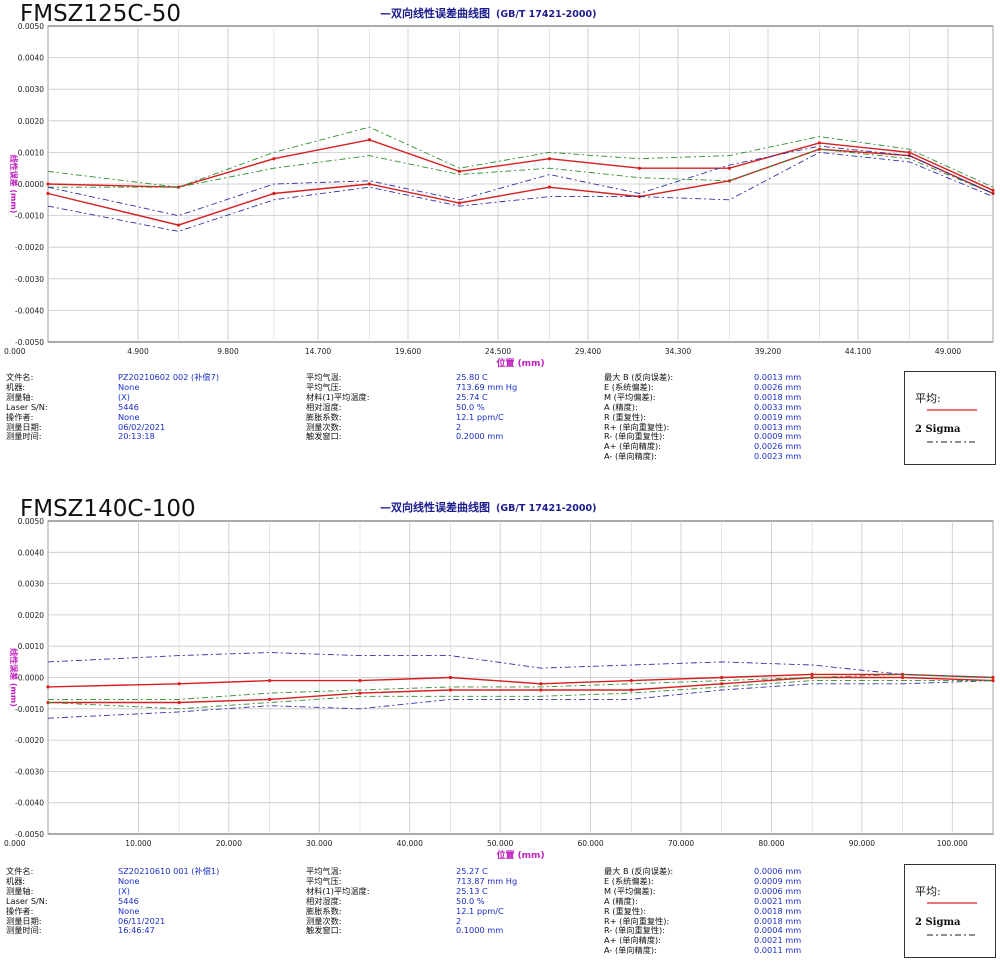  I want to click on info-value: 06/11/2021, so click(142, 920).